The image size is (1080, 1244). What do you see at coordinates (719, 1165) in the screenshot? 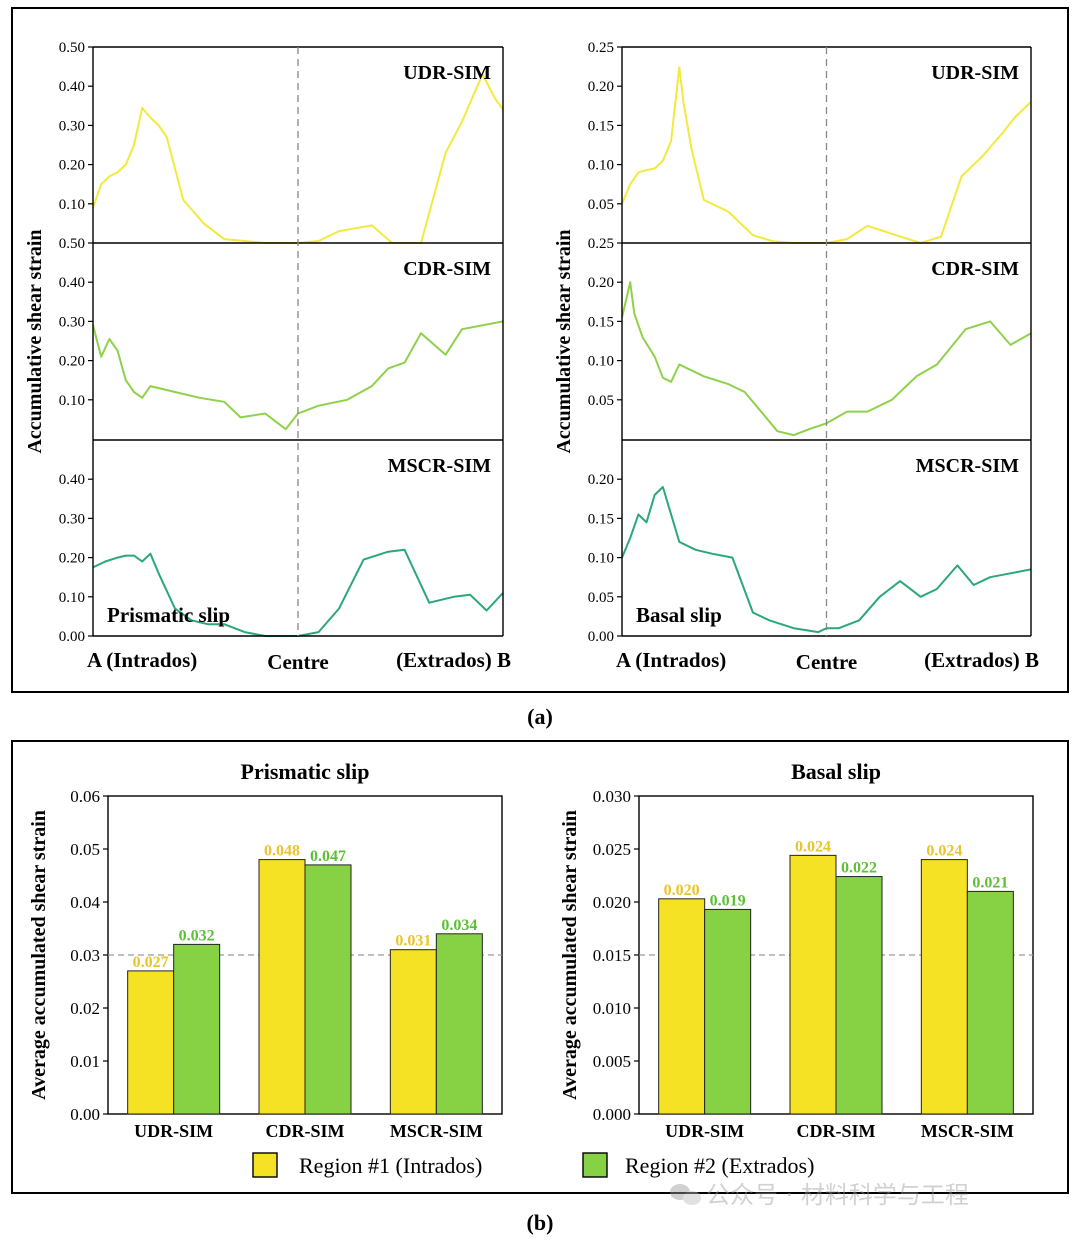
I see `legend-label: Region #2 (Extrados)` at bounding box center [719, 1165].